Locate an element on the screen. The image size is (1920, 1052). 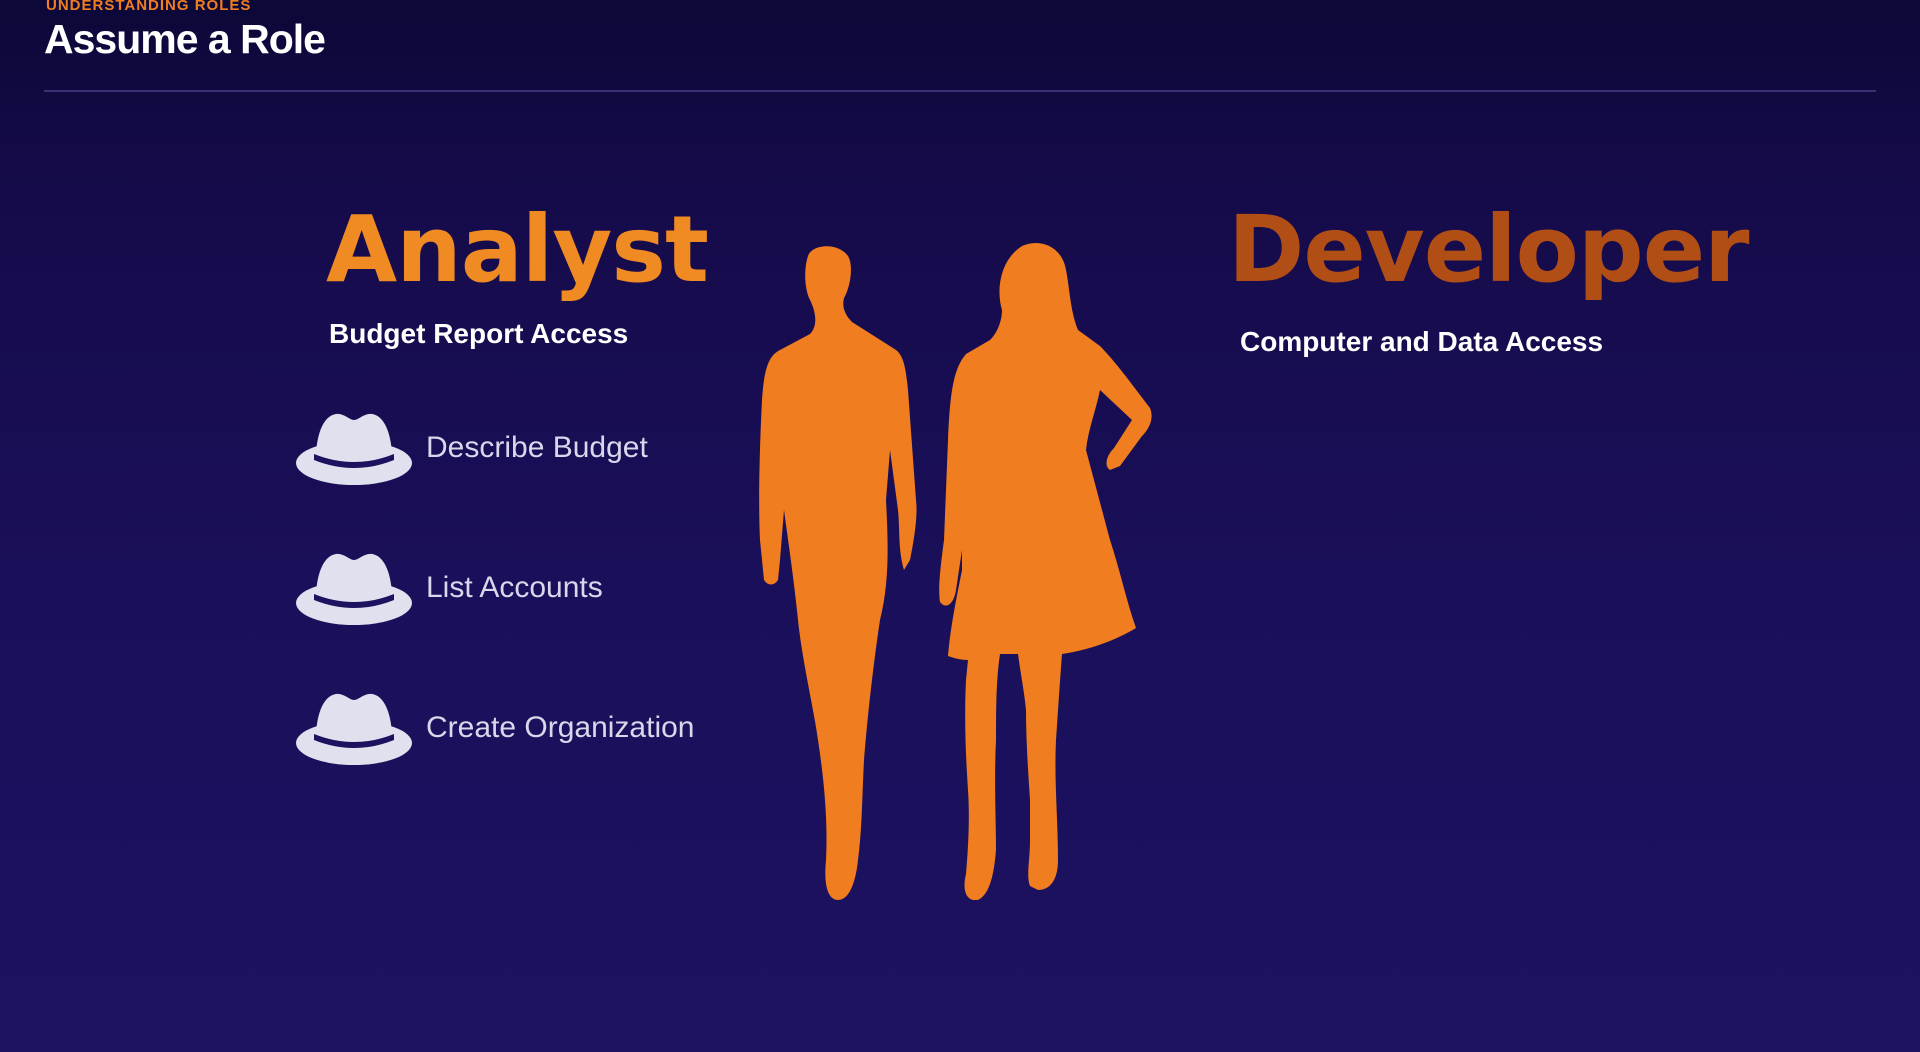
man-silhouette is located at coordinates (838, 573).